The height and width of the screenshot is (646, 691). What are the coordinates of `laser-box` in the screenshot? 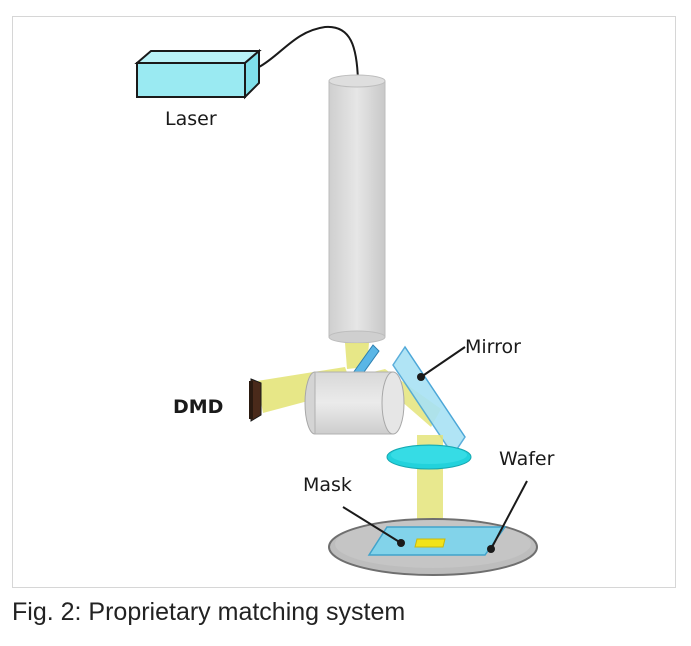 It's located at (198, 74).